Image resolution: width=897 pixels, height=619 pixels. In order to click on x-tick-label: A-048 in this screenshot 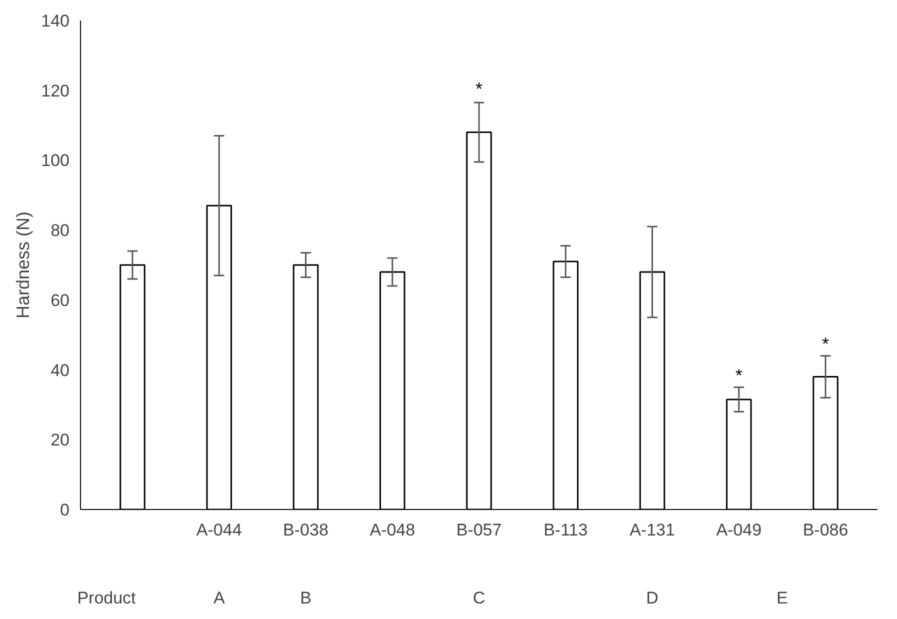, I will do `click(393, 530)`.